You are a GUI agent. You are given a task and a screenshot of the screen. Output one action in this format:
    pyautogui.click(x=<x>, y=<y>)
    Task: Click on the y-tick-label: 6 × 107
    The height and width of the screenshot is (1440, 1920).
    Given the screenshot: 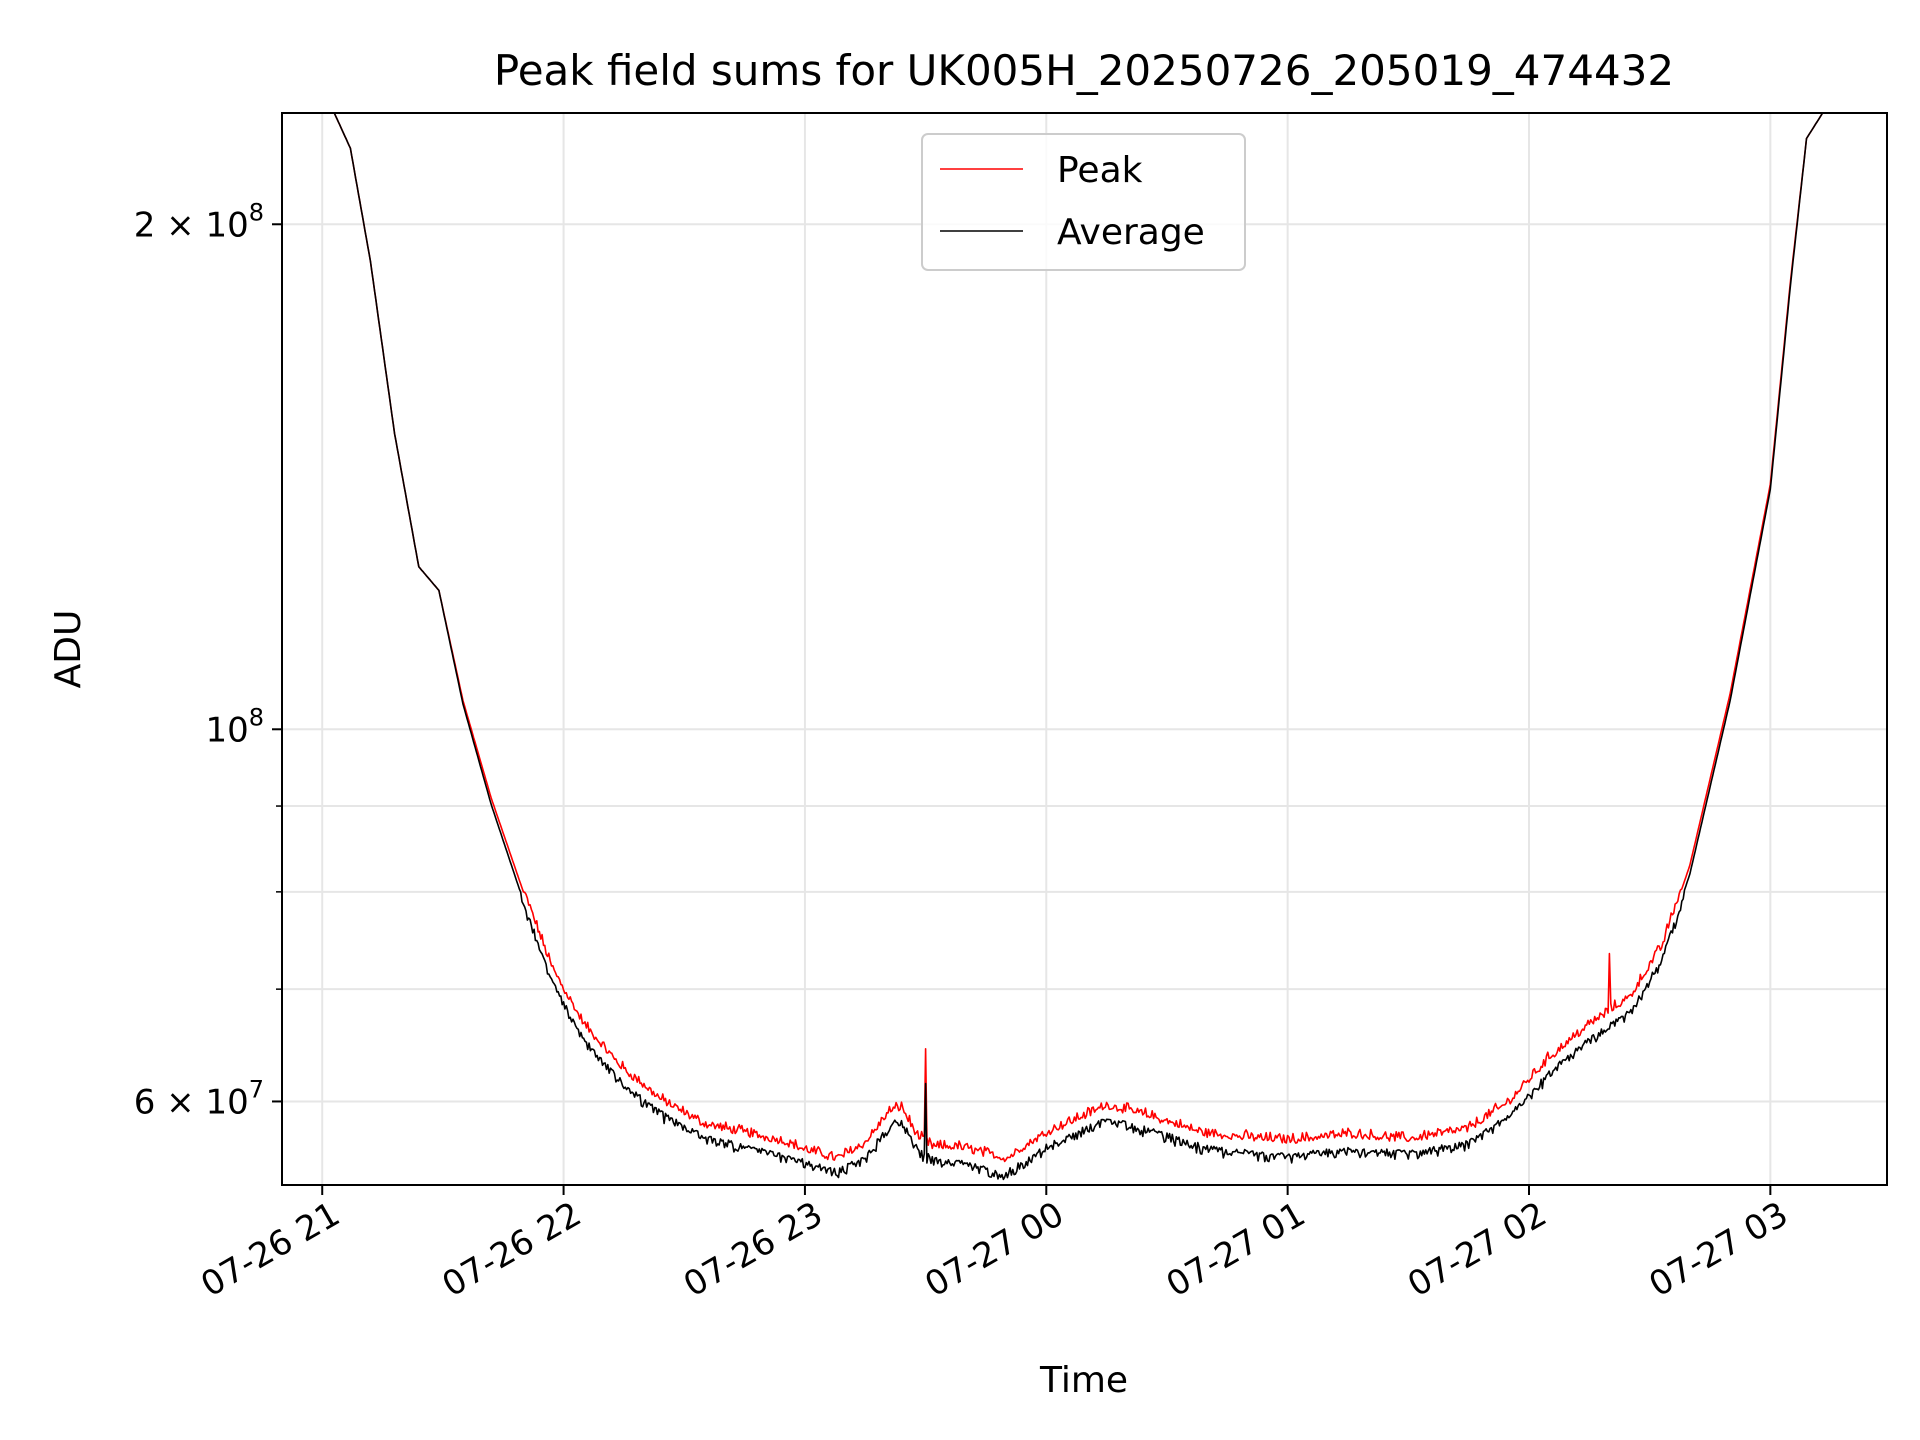 What is the action you would take?
    pyautogui.click(x=199, y=1098)
    